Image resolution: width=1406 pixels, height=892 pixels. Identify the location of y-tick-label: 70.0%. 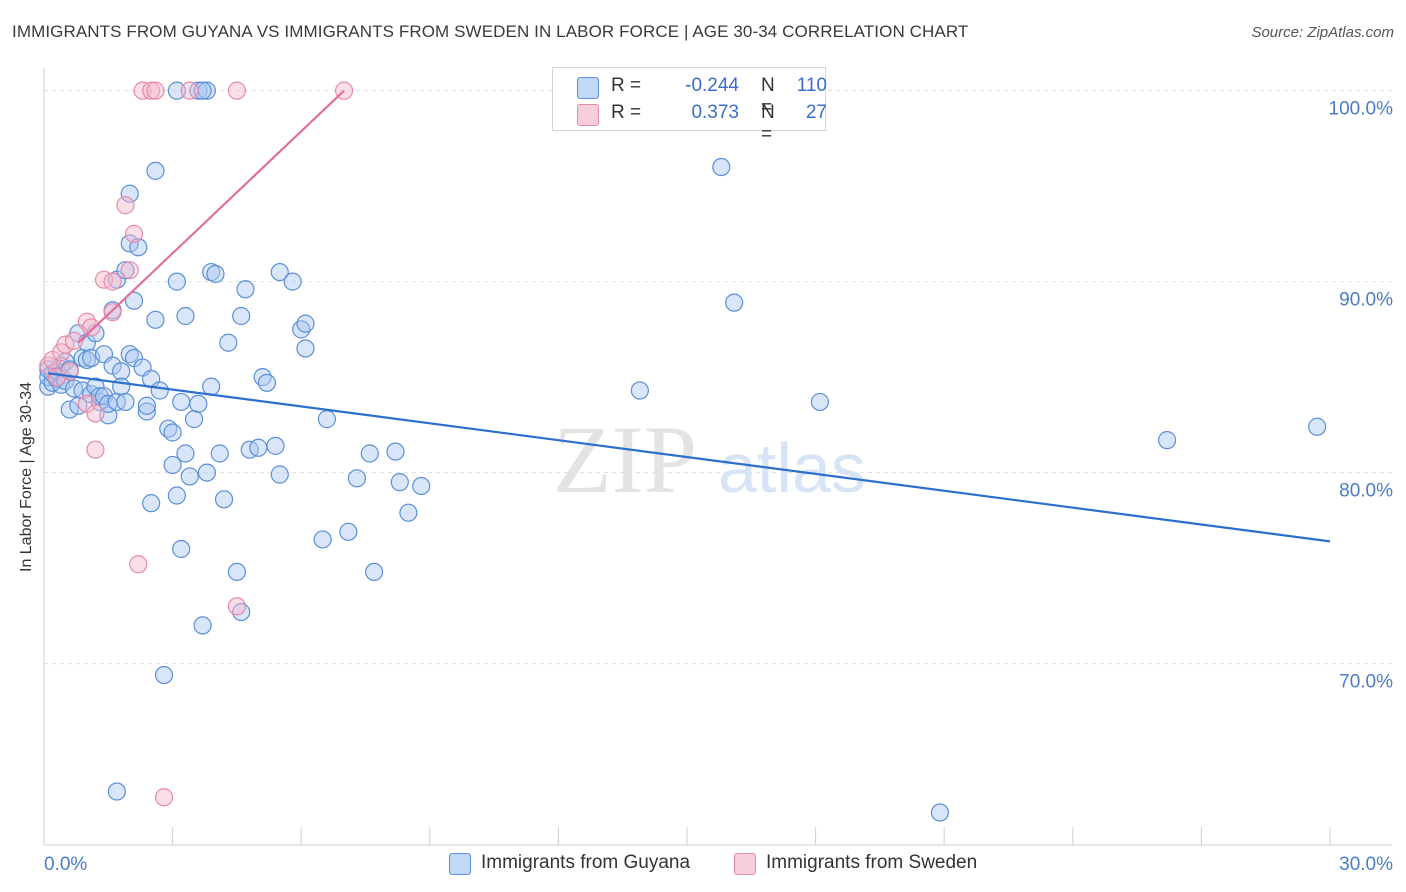
(1366, 682).